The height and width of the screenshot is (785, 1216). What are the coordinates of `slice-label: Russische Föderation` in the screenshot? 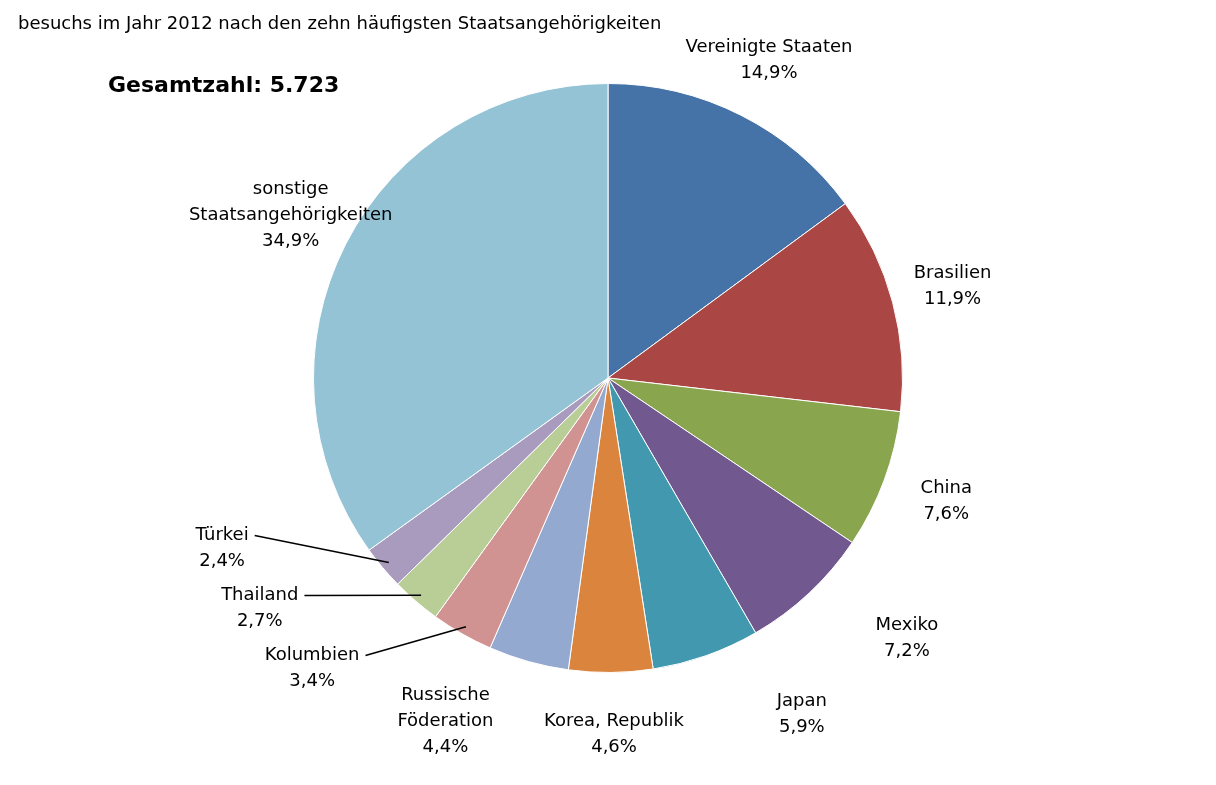 It's located at (445, 706).